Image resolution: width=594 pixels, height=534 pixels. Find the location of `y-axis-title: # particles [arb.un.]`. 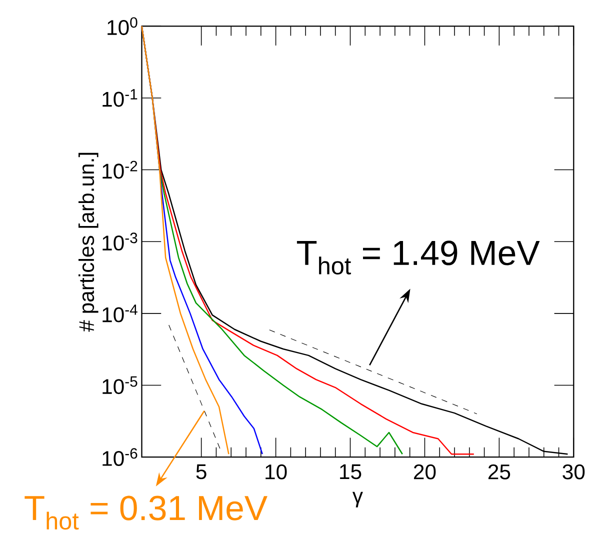

y-axis-title: # particles [arb.un.] is located at coordinates (88, 242).